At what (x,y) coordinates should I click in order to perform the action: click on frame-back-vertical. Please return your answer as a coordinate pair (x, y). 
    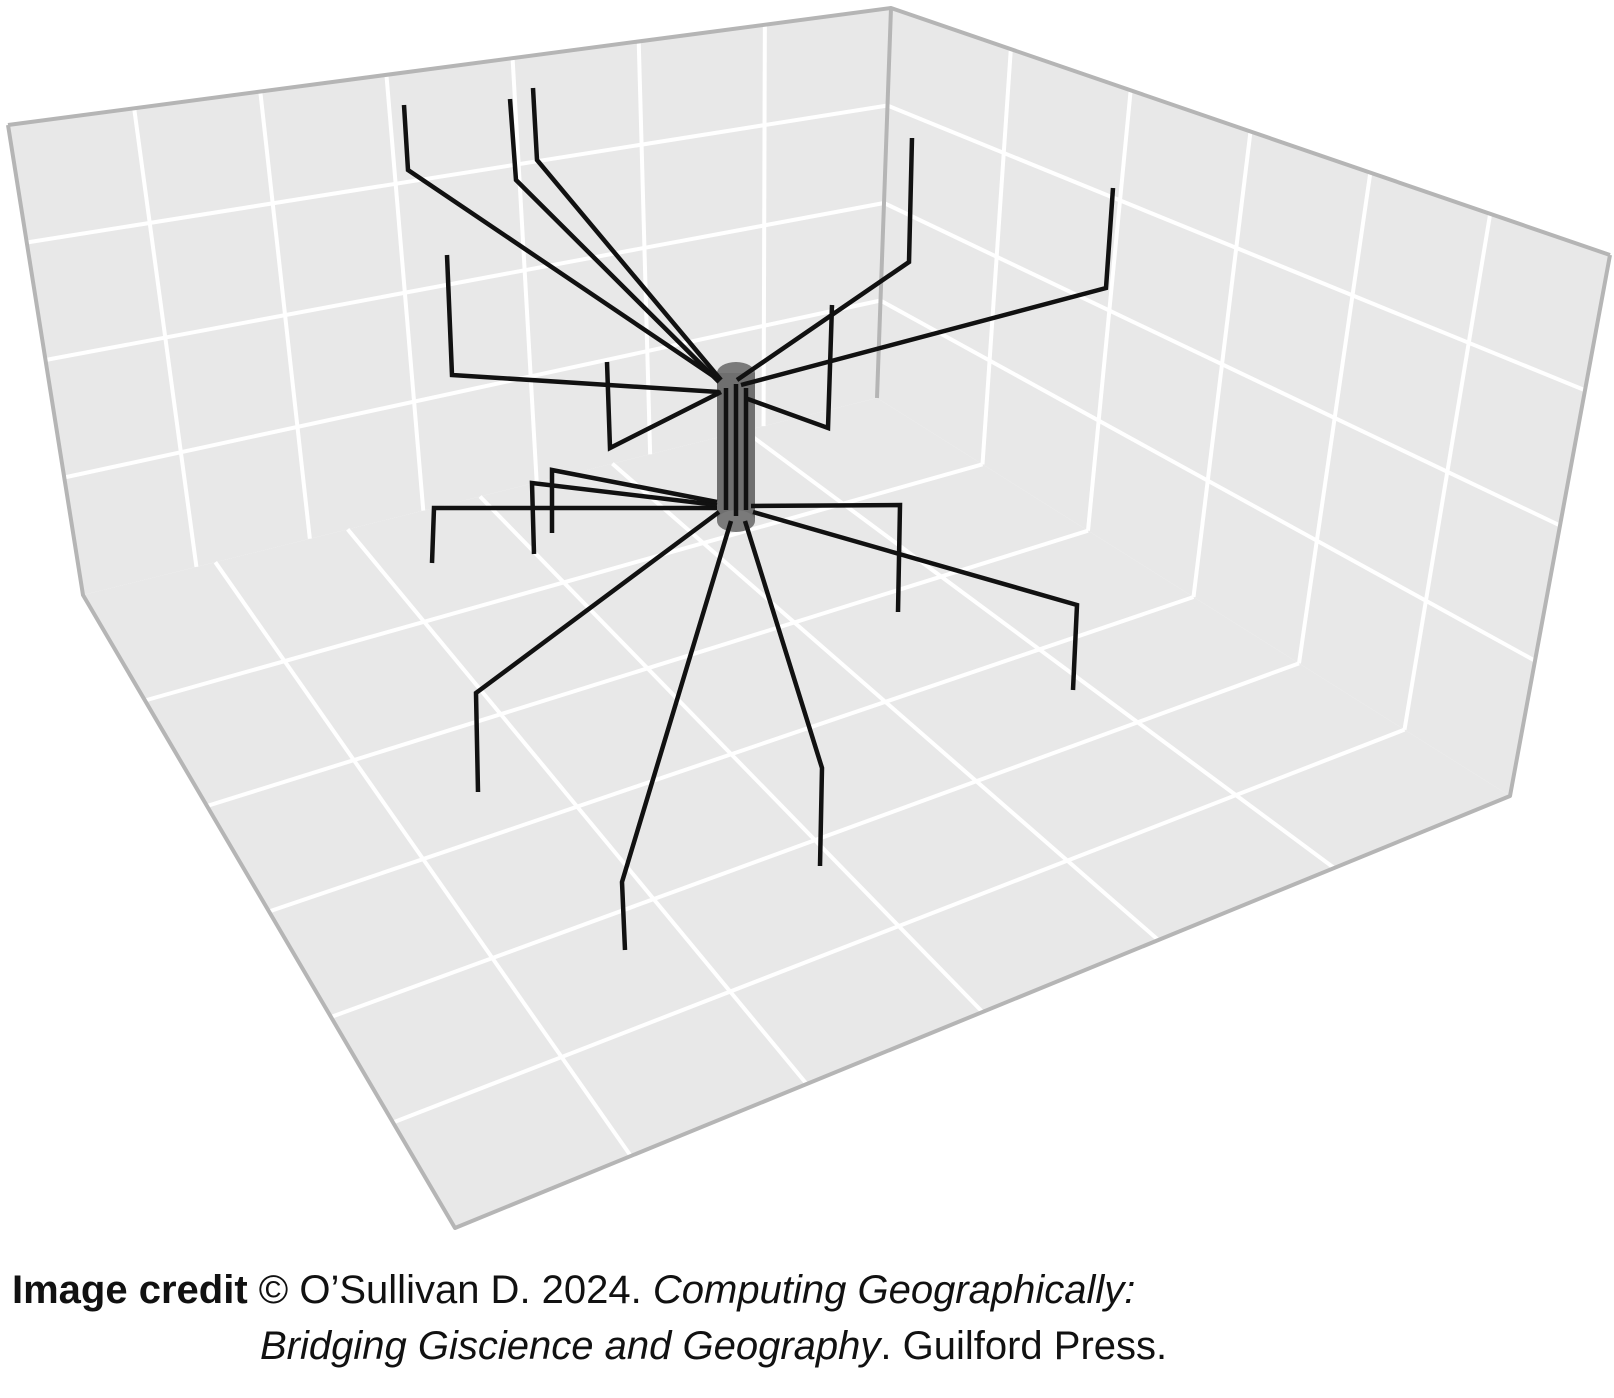
    Looking at the image, I should click on (884, 203).